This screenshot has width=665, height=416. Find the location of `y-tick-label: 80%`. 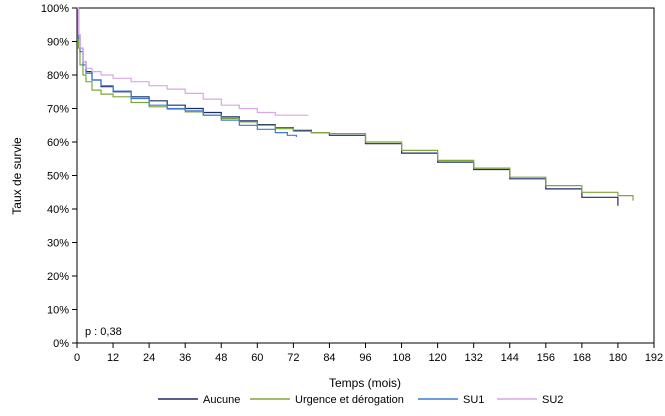

y-tick-label: 80% is located at coordinates (58, 76).